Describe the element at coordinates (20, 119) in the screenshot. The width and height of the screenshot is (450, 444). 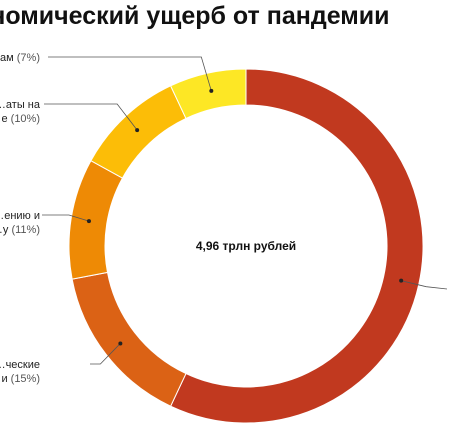
I see `slice-label-3-line-1: …е (10%)` at that location.